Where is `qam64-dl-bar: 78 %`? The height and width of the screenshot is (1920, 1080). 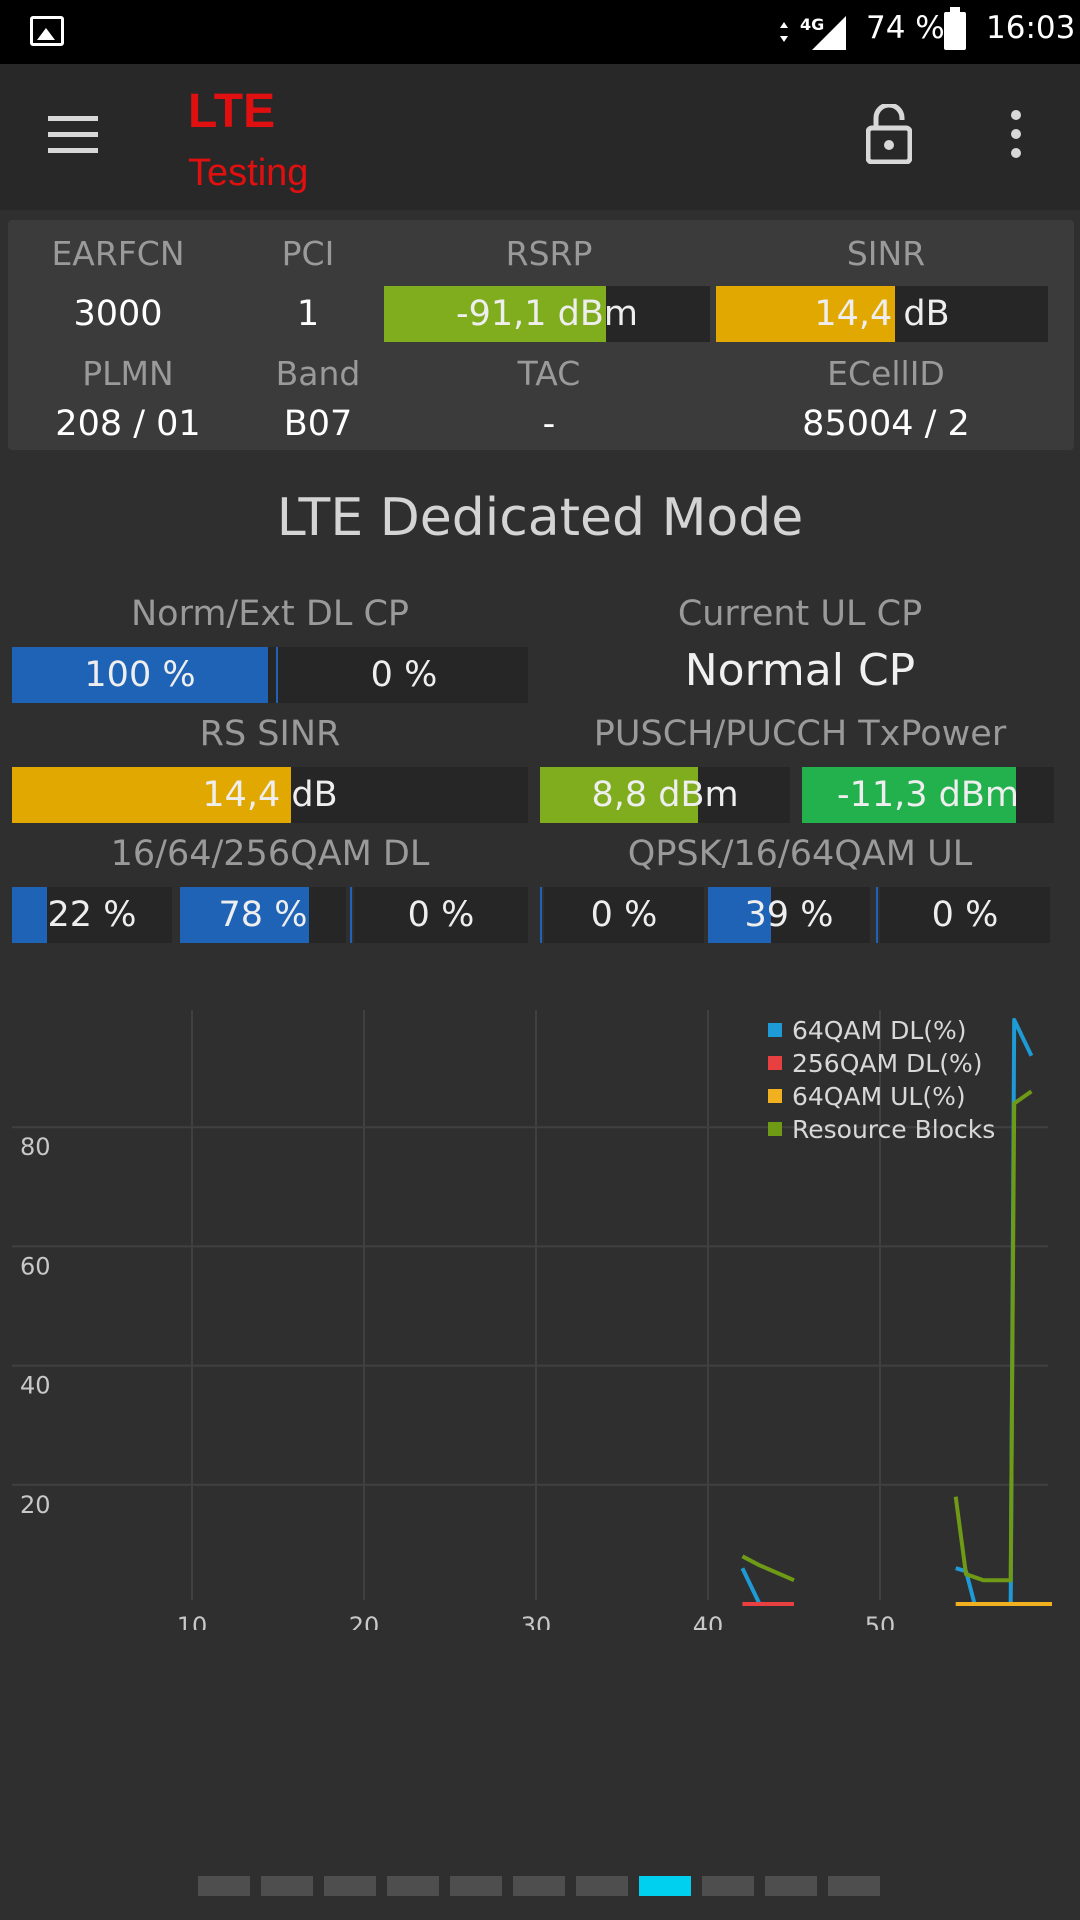
qam64-dl-bar: 78 % is located at coordinates (263, 915).